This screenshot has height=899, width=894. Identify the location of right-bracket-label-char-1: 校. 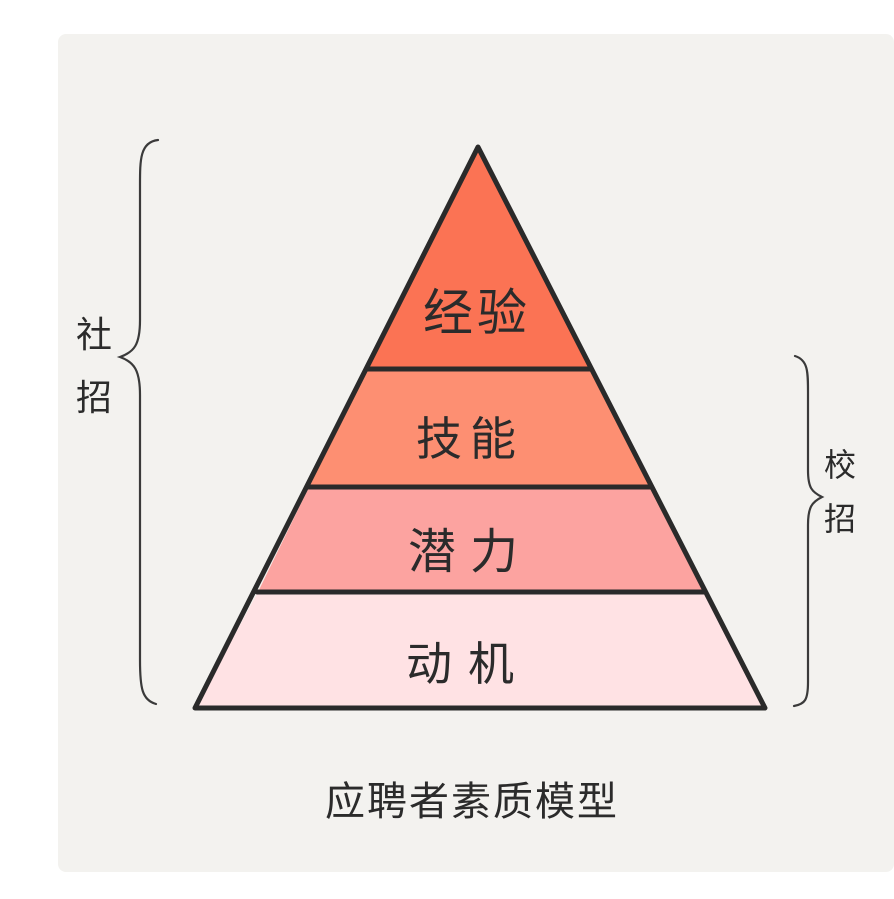
(840, 465).